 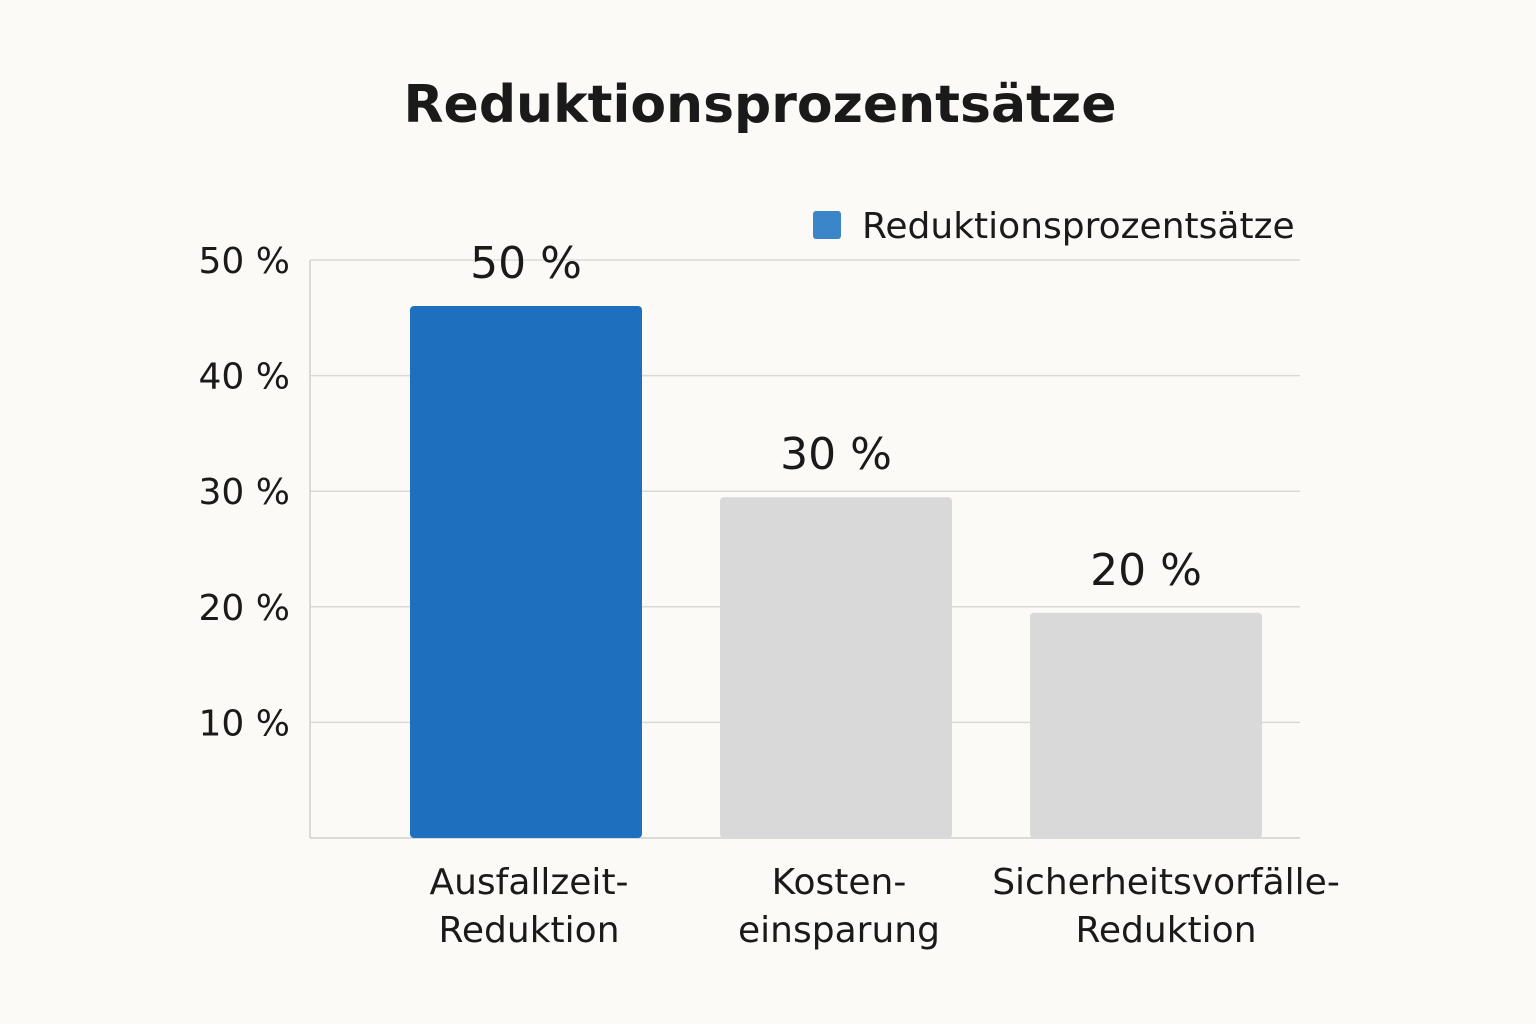 I want to click on data-label: 30 %, so click(x=836, y=454).